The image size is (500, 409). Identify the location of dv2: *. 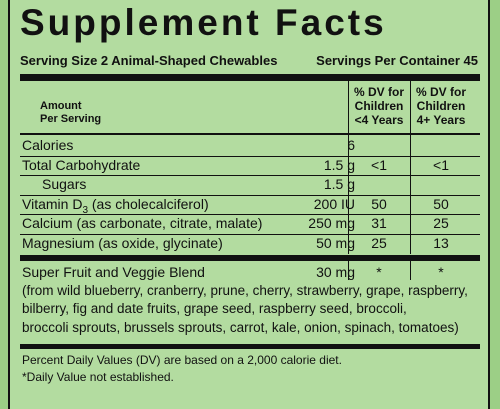
(441, 271).